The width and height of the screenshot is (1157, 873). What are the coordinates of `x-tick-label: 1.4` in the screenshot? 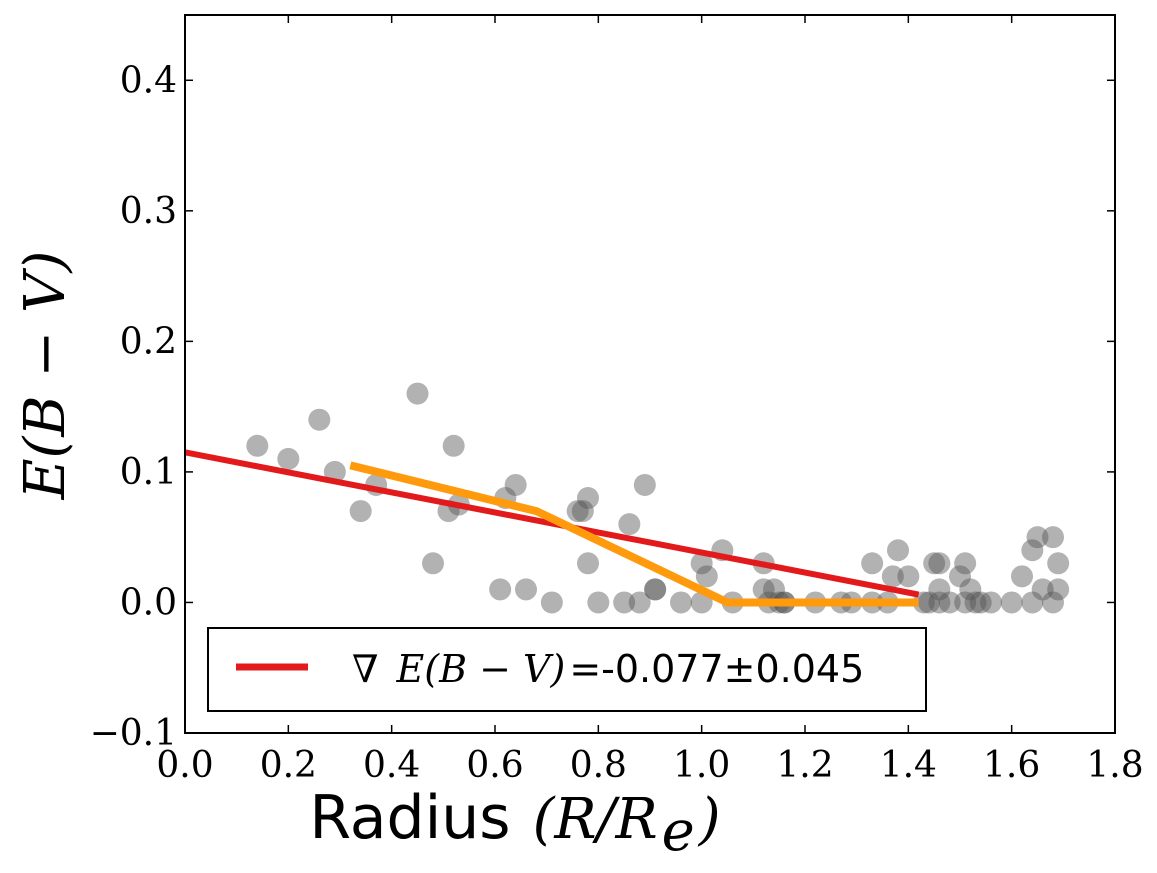 It's located at (908, 765).